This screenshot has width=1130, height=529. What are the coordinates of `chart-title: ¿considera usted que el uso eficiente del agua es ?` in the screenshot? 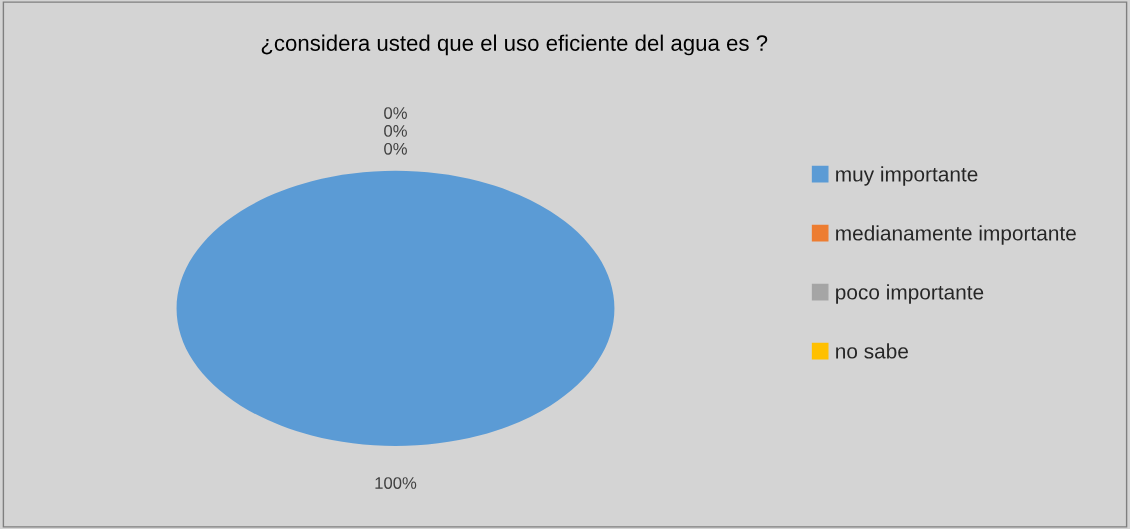 It's located at (514, 45).